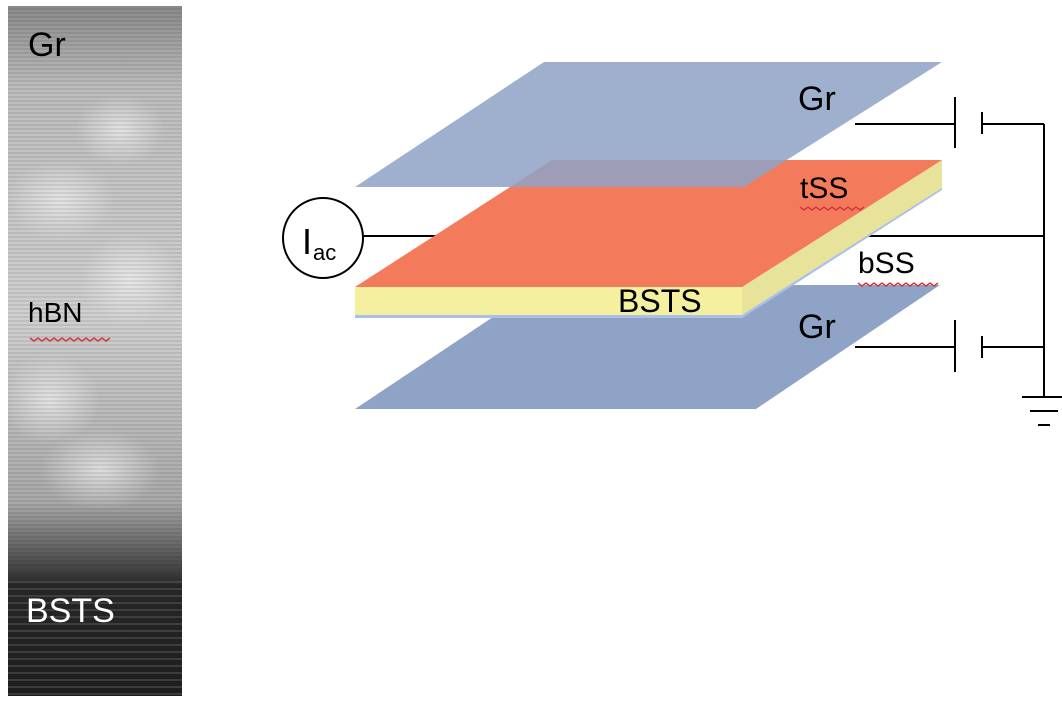 This screenshot has width=1062, height=702. Describe the element at coordinates (324, 252) in the screenshot. I see `source-subscript: ac` at that location.